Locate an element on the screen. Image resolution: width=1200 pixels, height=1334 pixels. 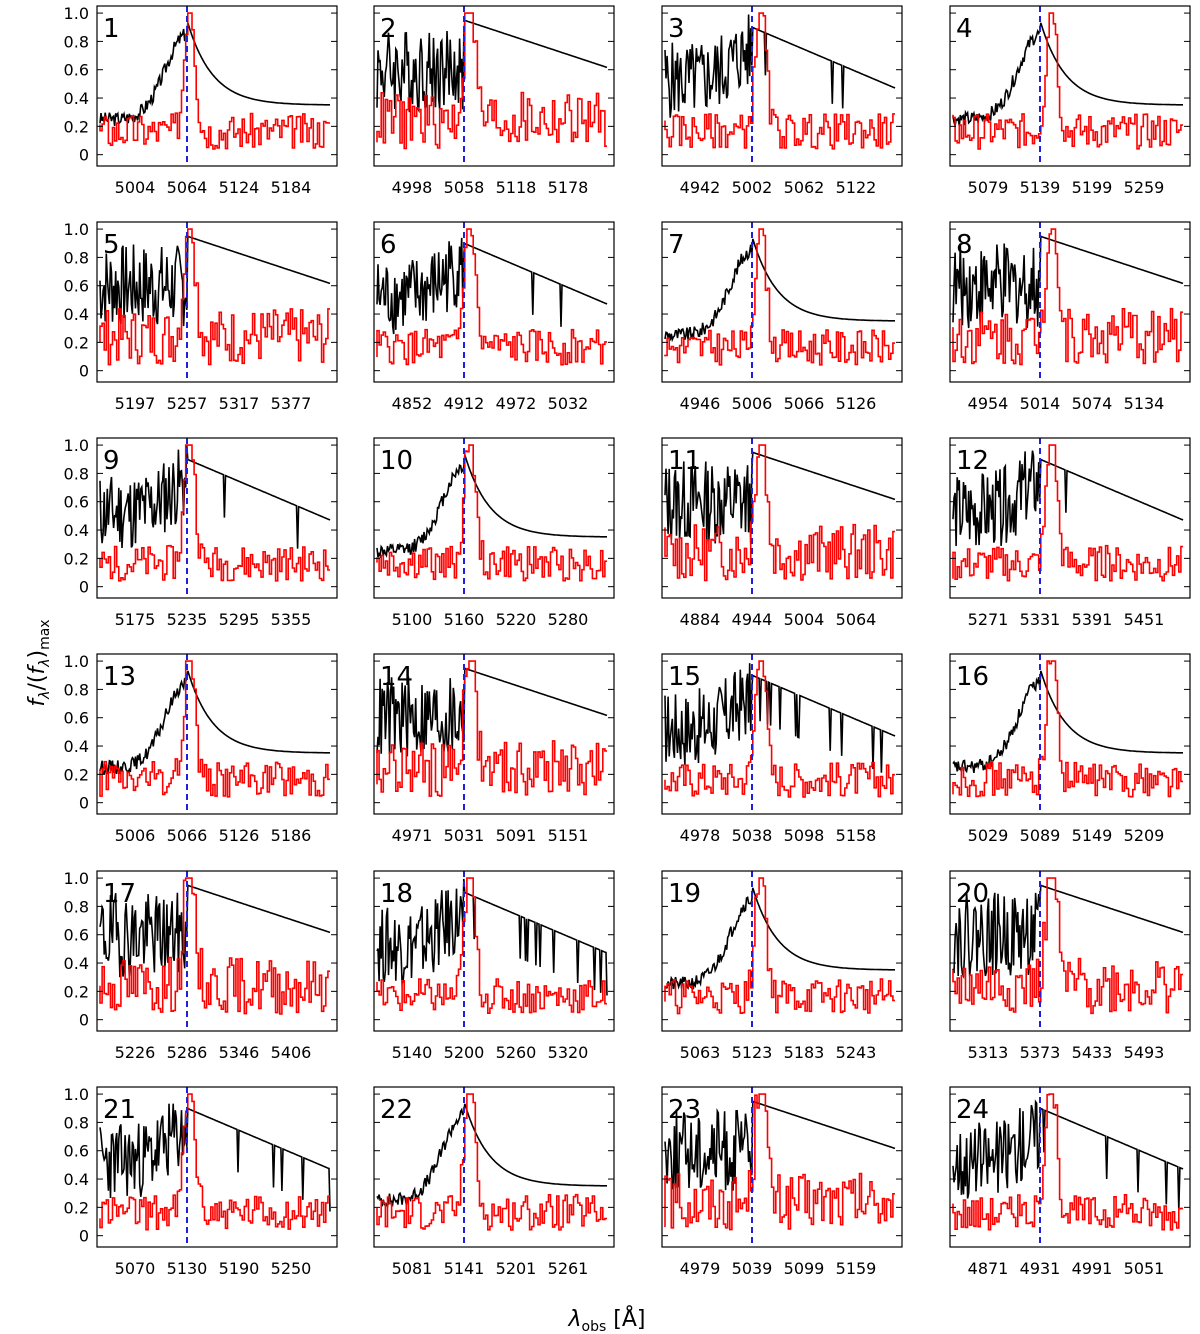
panel-19-number: 19 is located at coordinates (684, 894).